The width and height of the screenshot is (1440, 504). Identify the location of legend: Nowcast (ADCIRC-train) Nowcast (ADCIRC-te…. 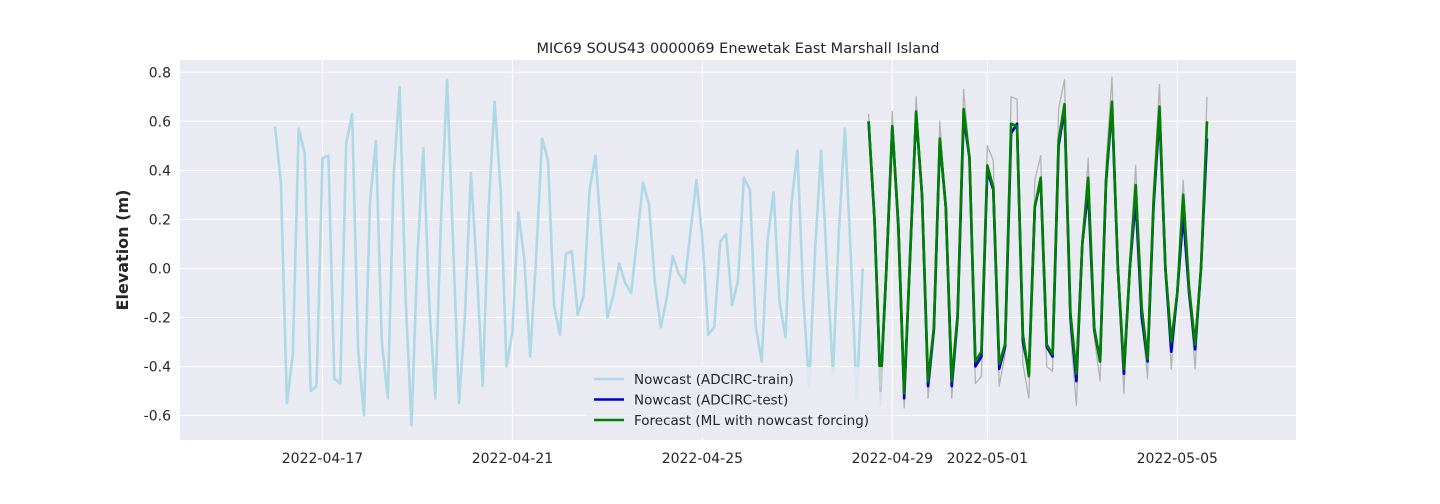
(737, 403).